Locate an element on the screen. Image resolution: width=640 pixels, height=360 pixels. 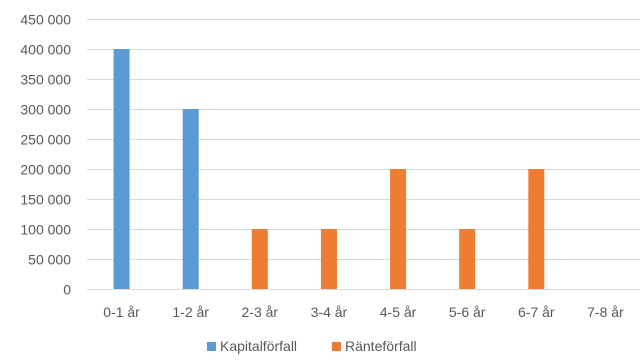
y-tick-label: 400 000 is located at coordinates (45, 50).